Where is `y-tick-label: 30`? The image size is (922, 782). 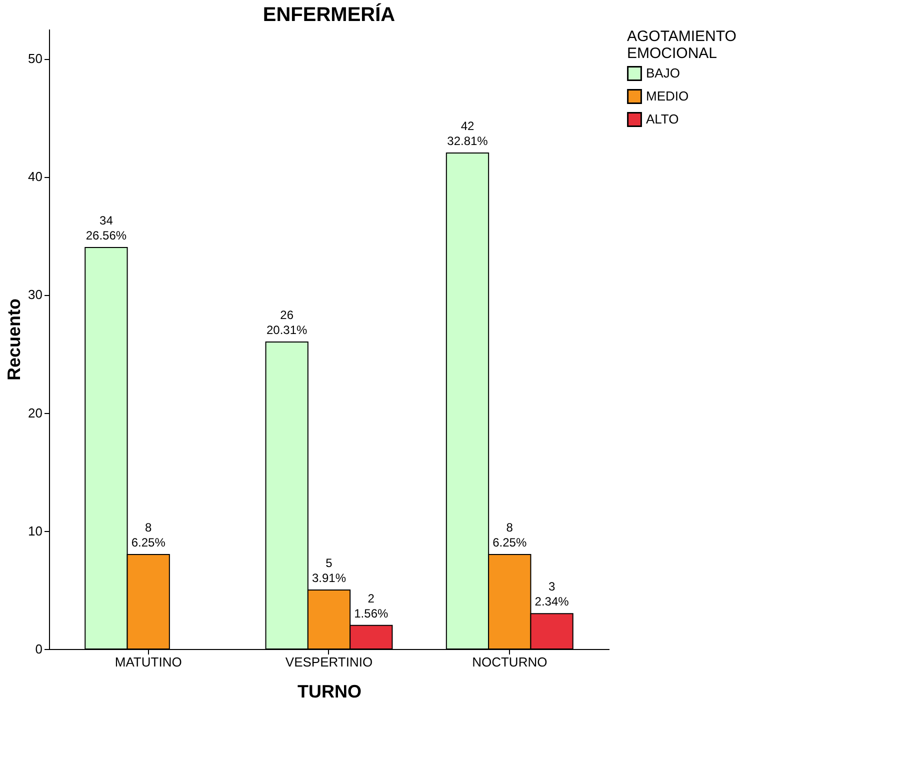 y-tick-label: 30 is located at coordinates (35, 294).